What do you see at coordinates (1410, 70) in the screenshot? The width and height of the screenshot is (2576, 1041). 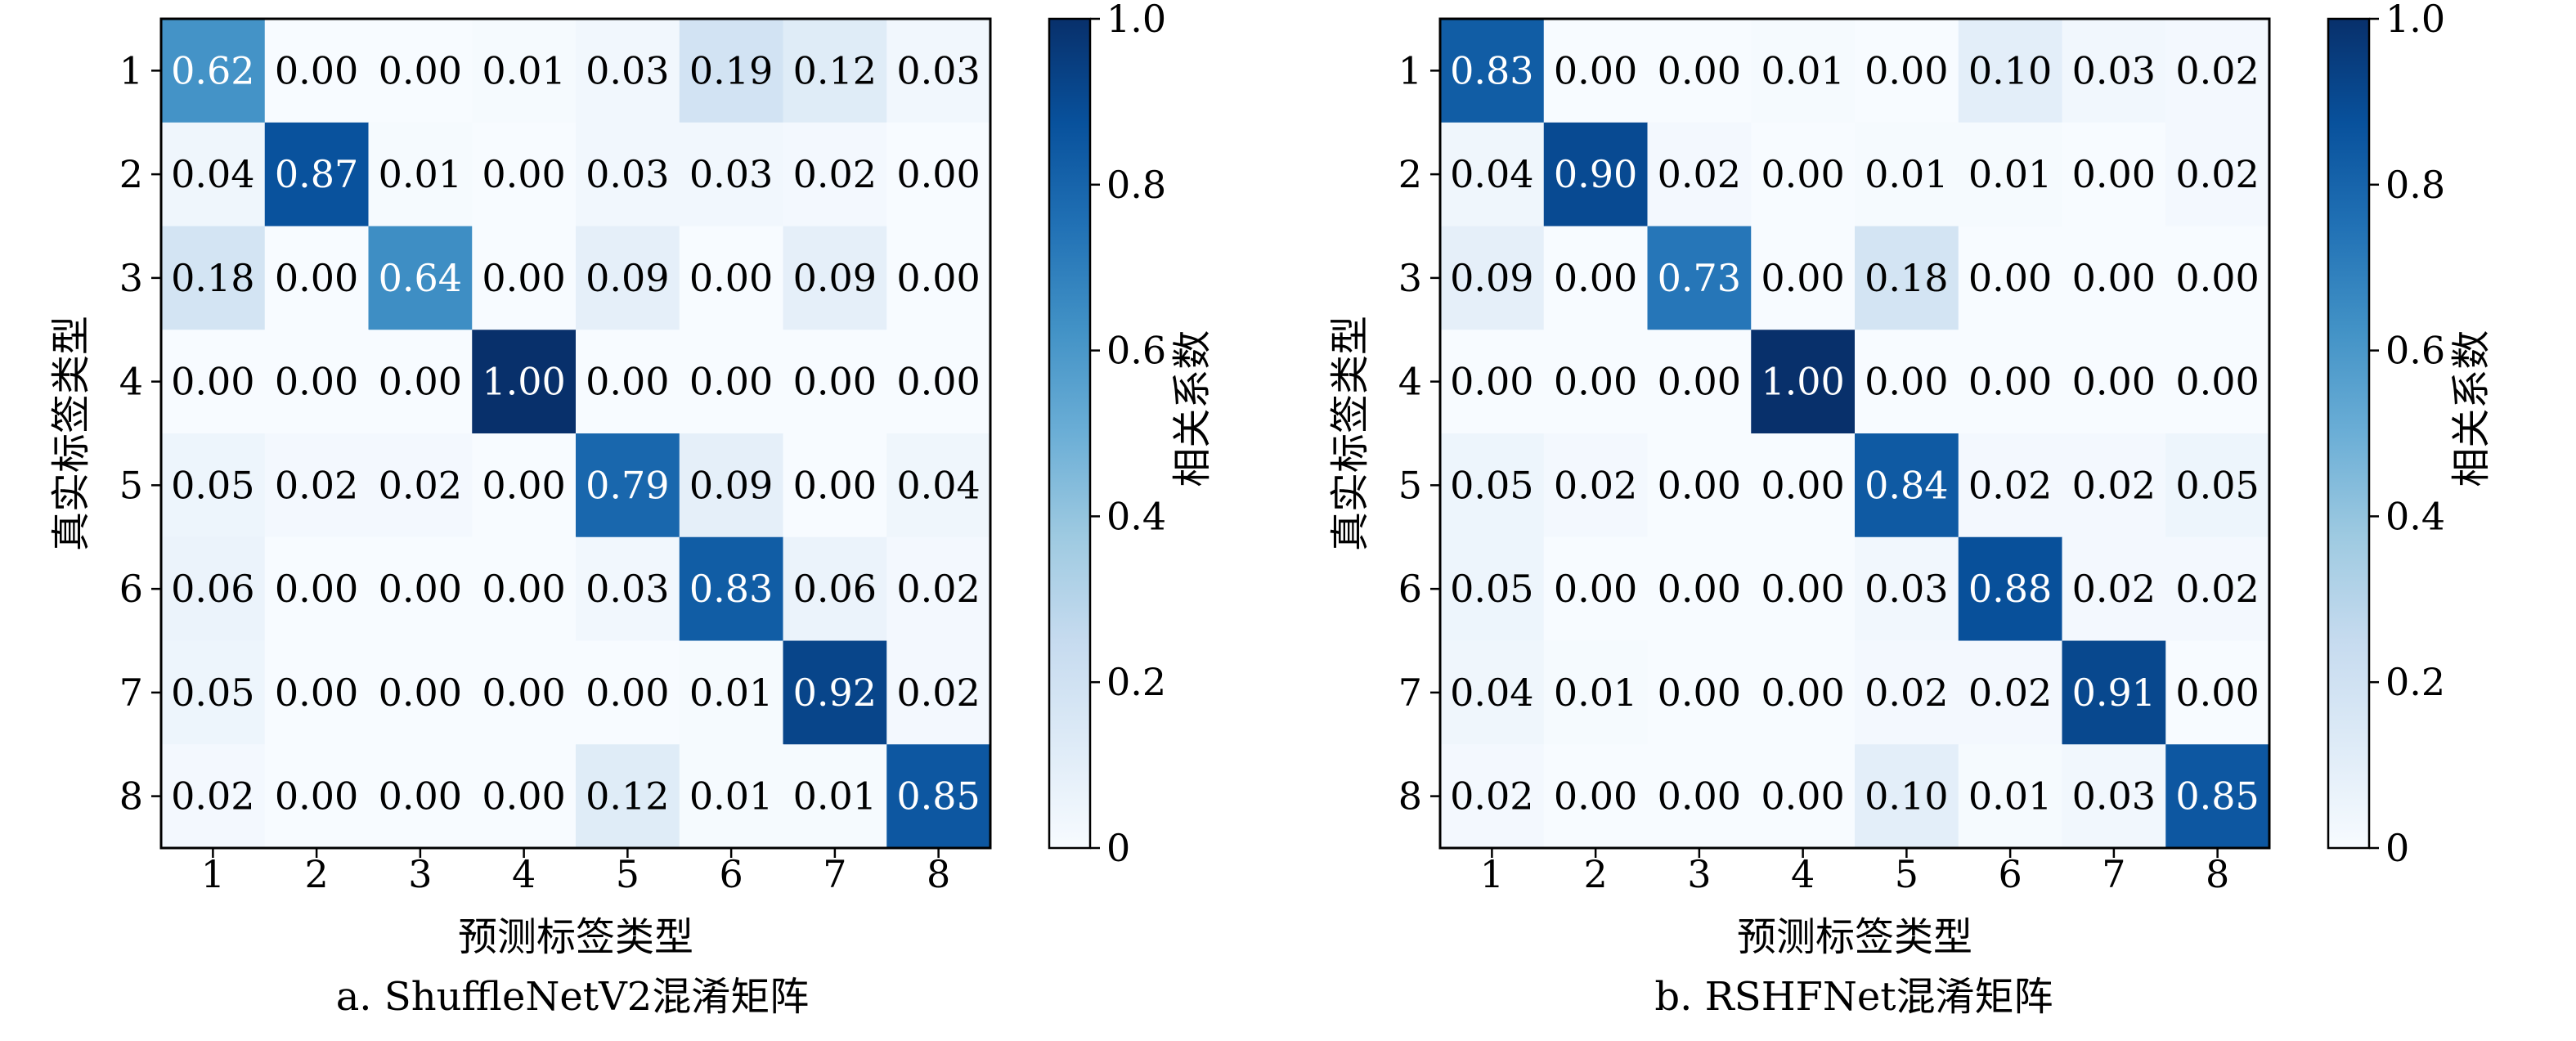 I see `y-tick-label: 1` at bounding box center [1410, 70].